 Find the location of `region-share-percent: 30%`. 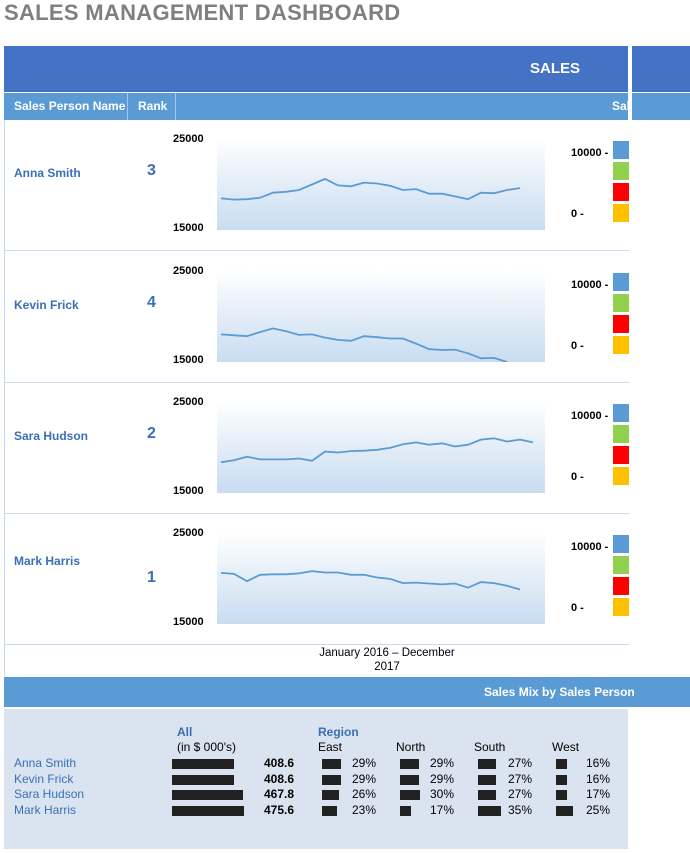

region-share-percent: 30% is located at coordinates (441, 794).